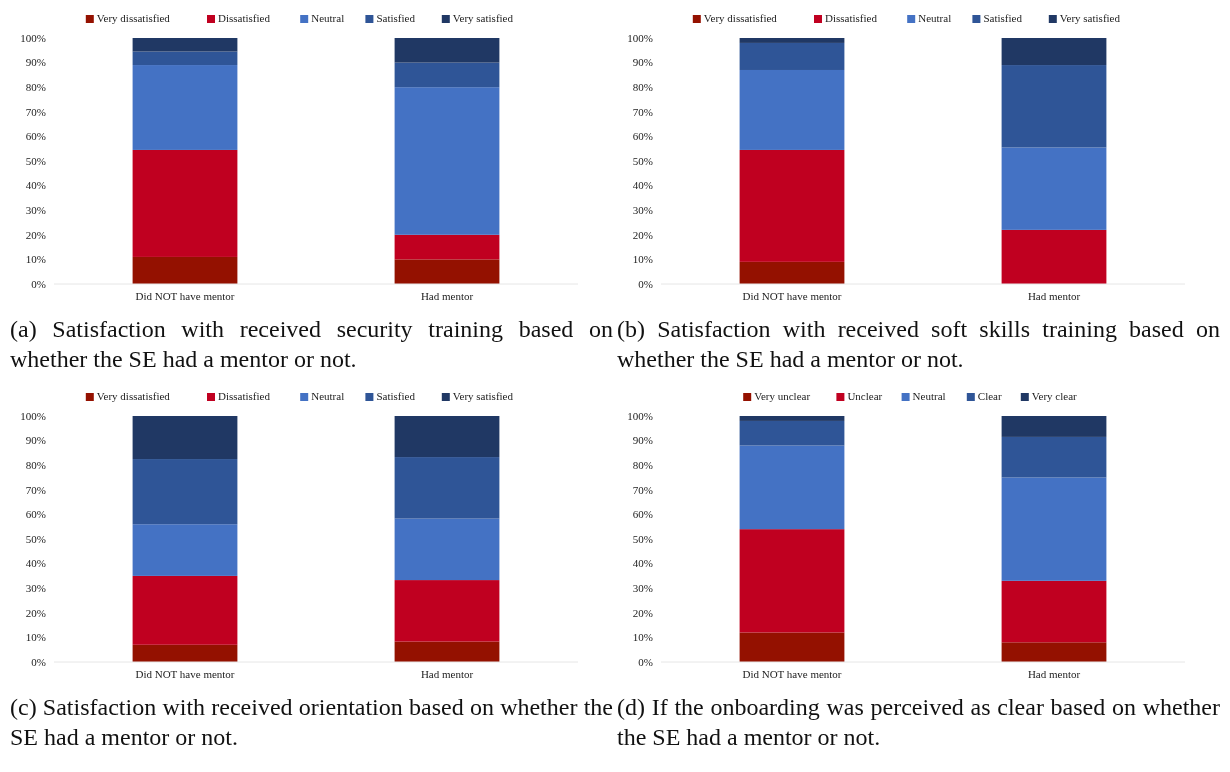  I want to click on legend-label: Clear, so click(989, 396).